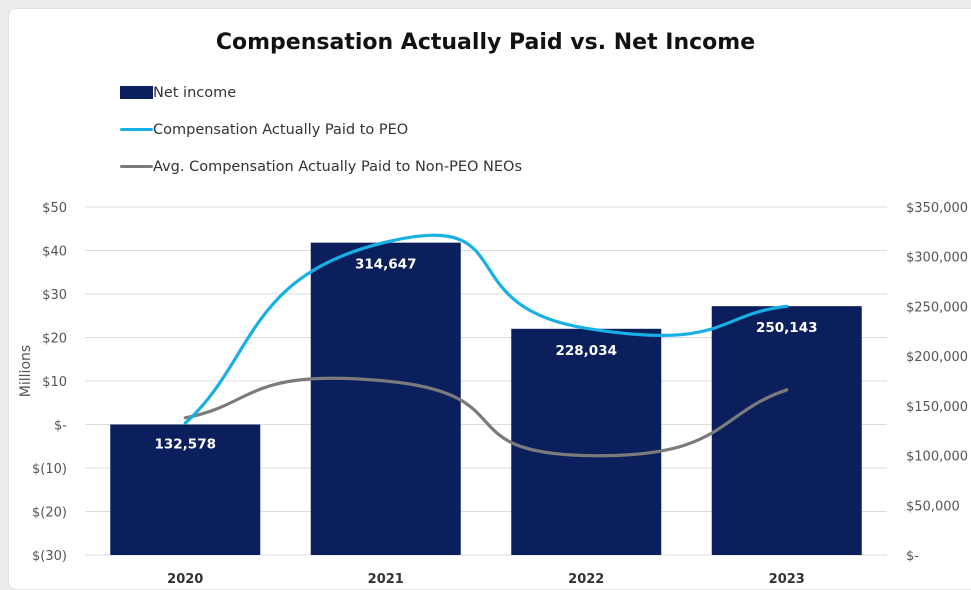 This screenshot has height=590, width=971. What do you see at coordinates (195, 92) in the screenshot?
I see `legend-label-net-income: Net income` at bounding box center [195, 92].